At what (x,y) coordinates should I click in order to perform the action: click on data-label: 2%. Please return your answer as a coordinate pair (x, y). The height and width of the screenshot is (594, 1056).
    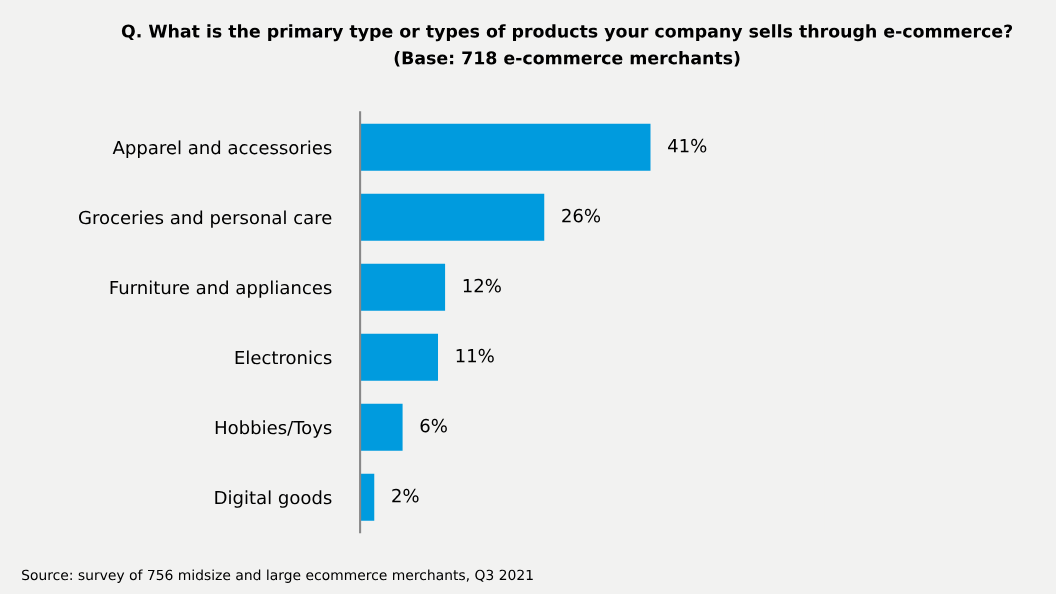
    Looking at the image, I should click on (405, 495).